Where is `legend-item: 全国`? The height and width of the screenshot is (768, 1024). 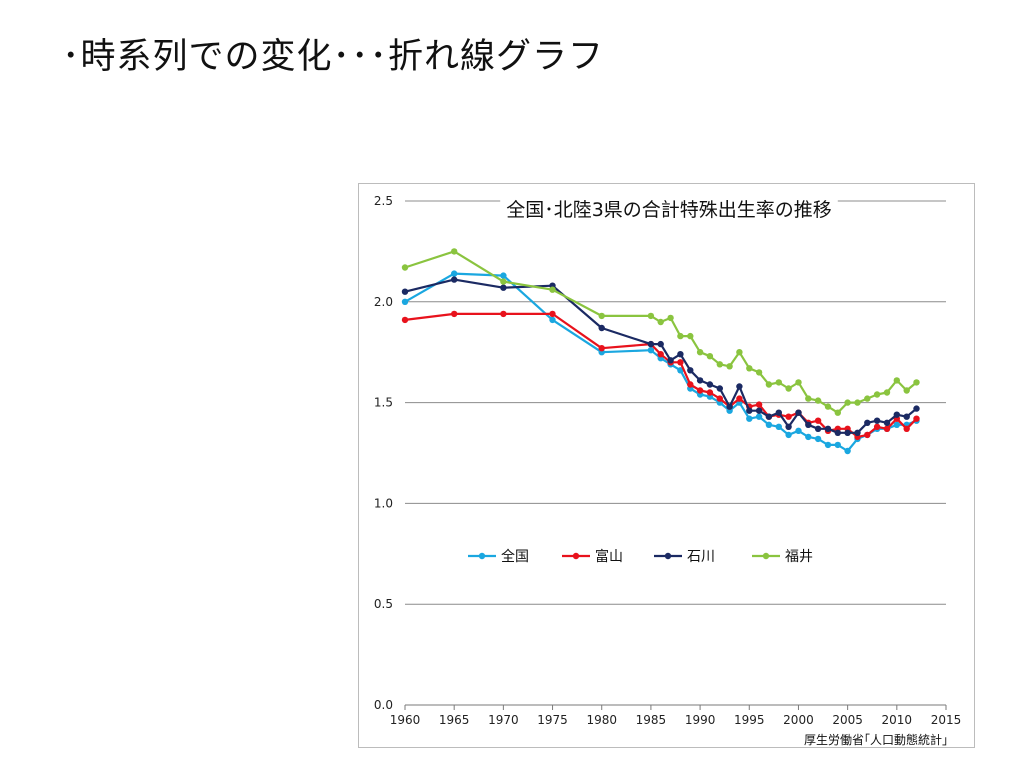
legend-item: 全国 is located at coordinates (498, 556).